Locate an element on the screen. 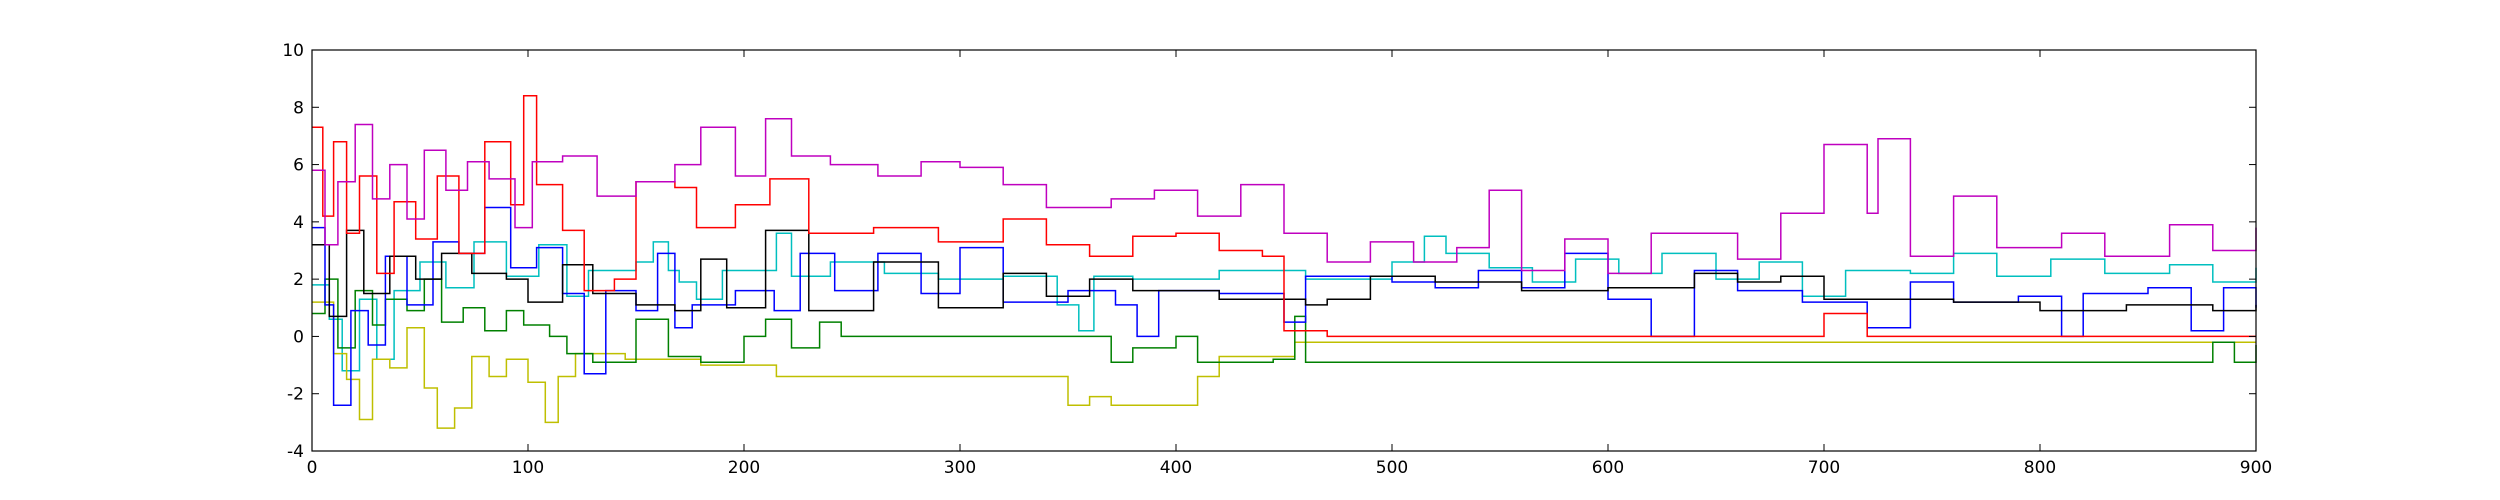 This screenshot has width=2500, height=500. y-tick-label: -2 is located at coordinates (295, 395).